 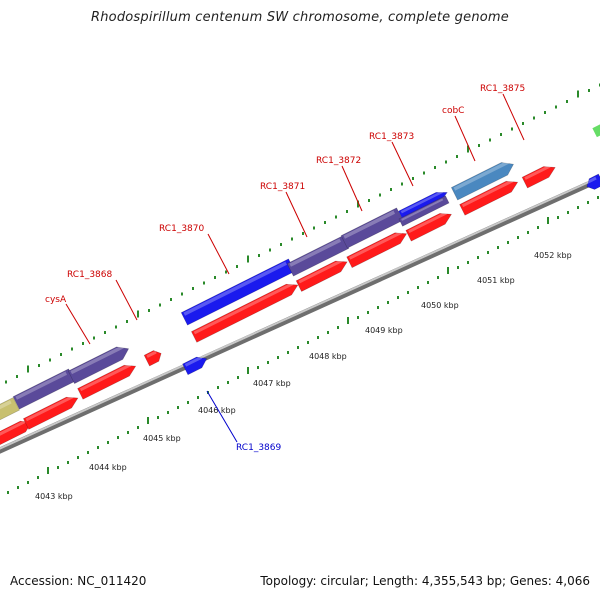 What do you see at coordinates (6, 408) in the screenshot?
I see `gene-olive-shine` at bounding box center [6, 408].